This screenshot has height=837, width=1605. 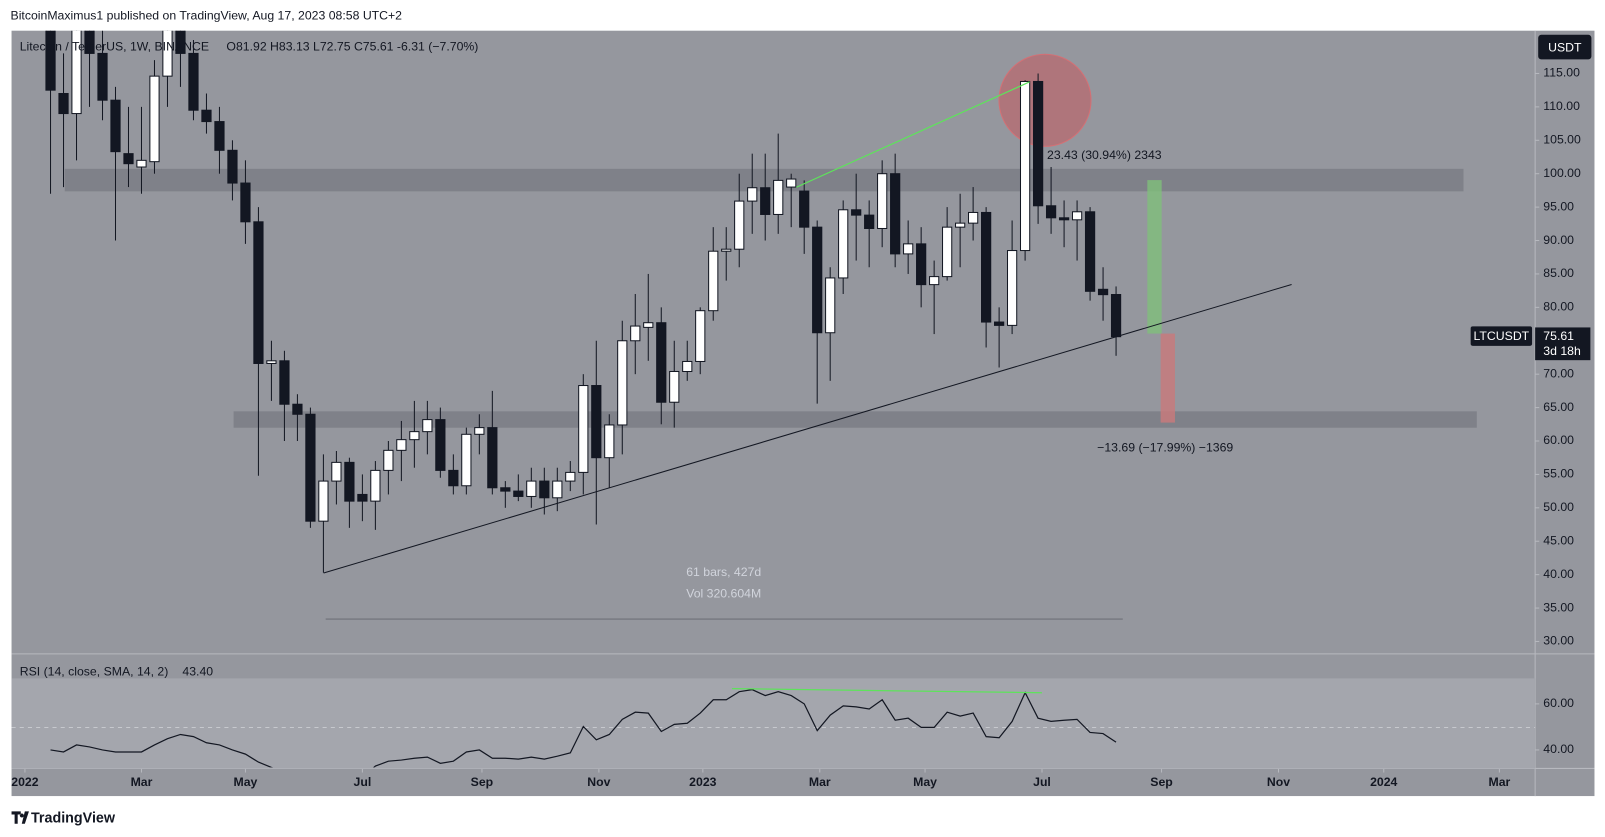 What do you see at coordinates (94, 671) in the screenshot?
I see `rsi-title: RSI (14, close, SMA, 14, 2)` at bounding box center [94, 671].